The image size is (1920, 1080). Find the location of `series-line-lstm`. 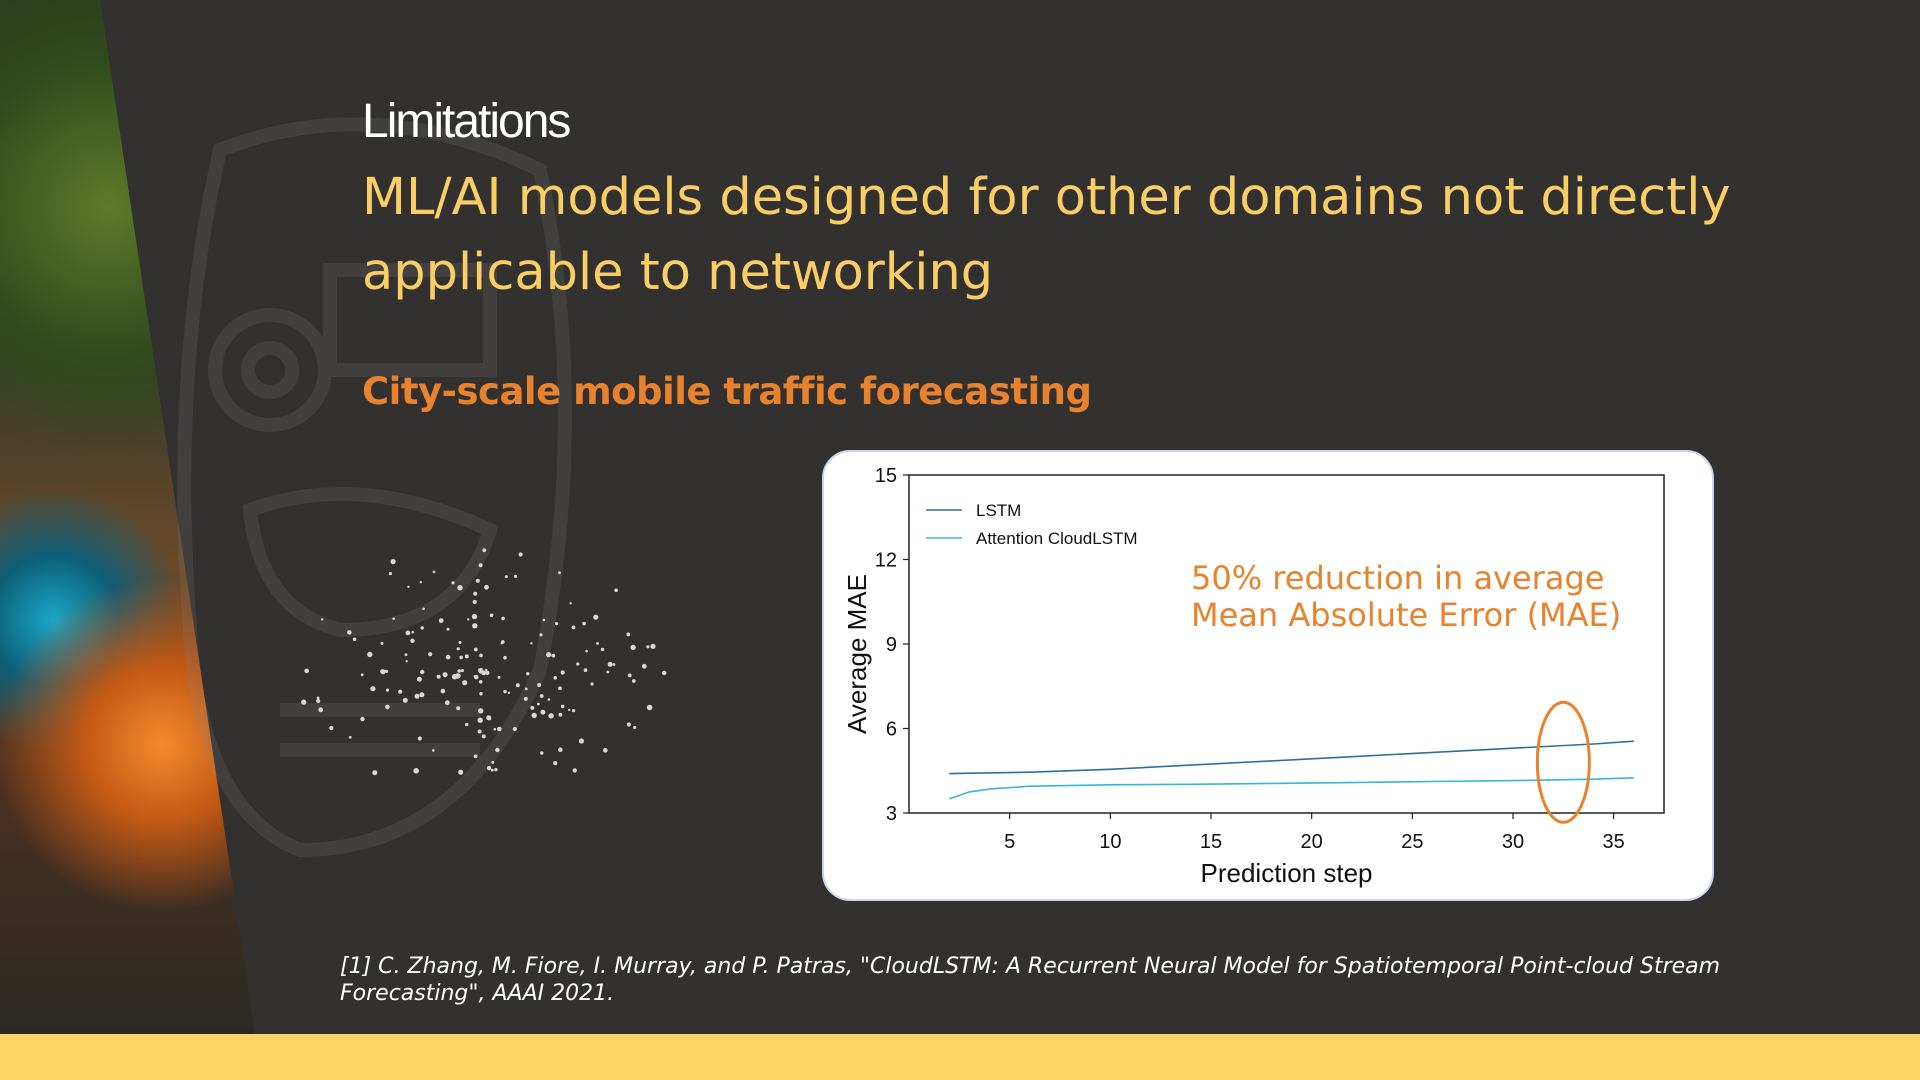

series-line-lstm is located at coordinates (1291, 757).